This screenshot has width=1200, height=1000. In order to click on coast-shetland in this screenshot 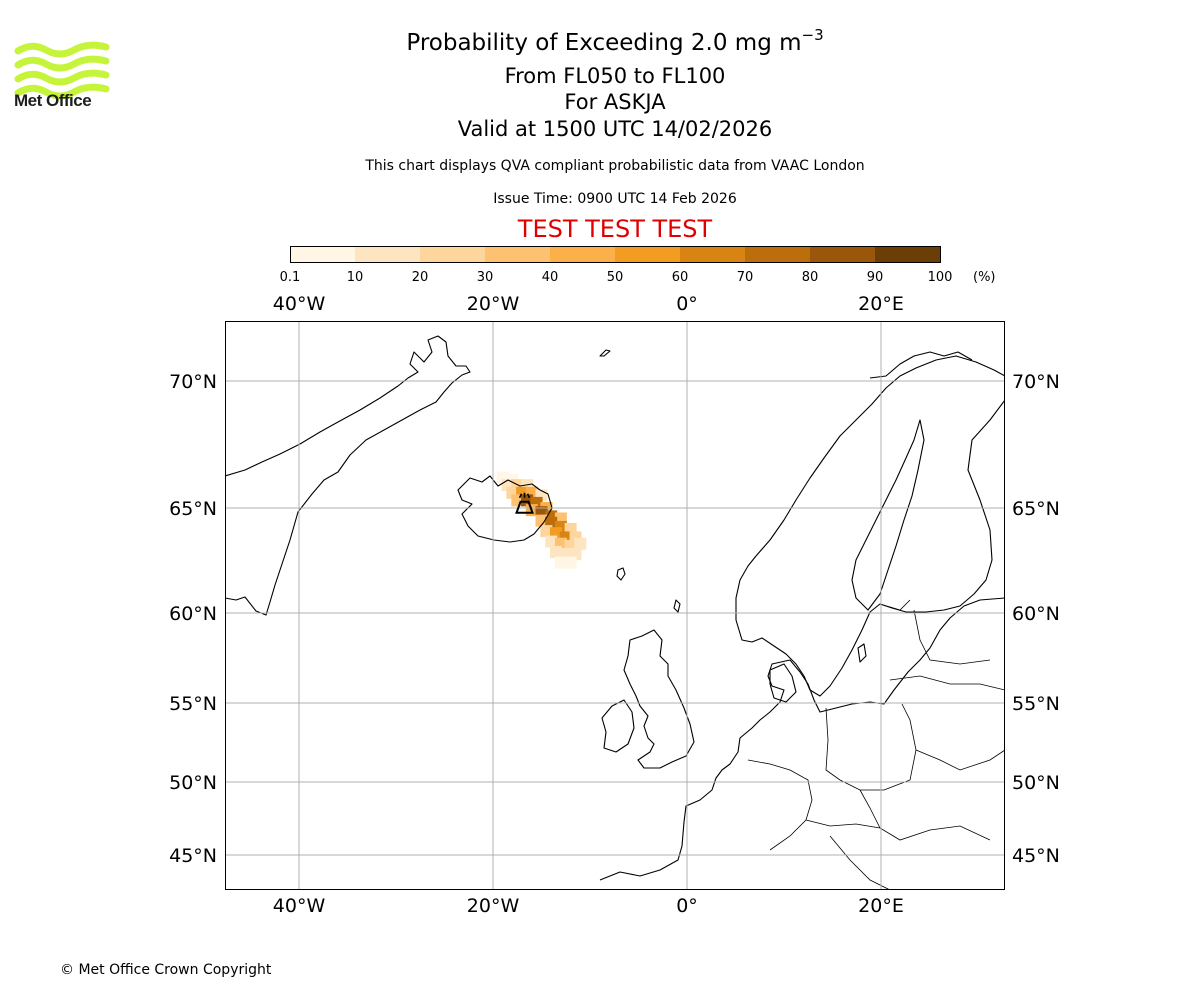, I will do `click(677, 606)`.